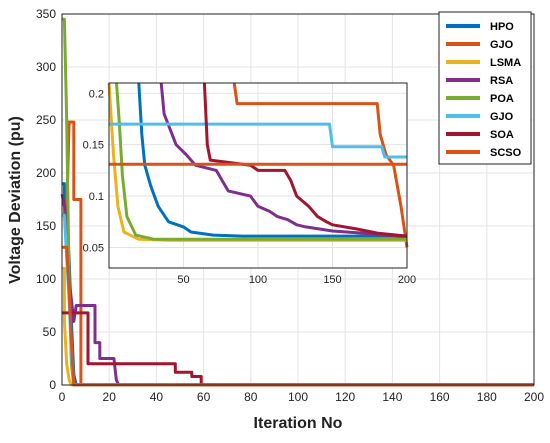 The width and height of the screenshot is (550, 443). Describe the element at coordinates (298, 397) in the screenshot. I see `x-tick-label: 100` at that location.